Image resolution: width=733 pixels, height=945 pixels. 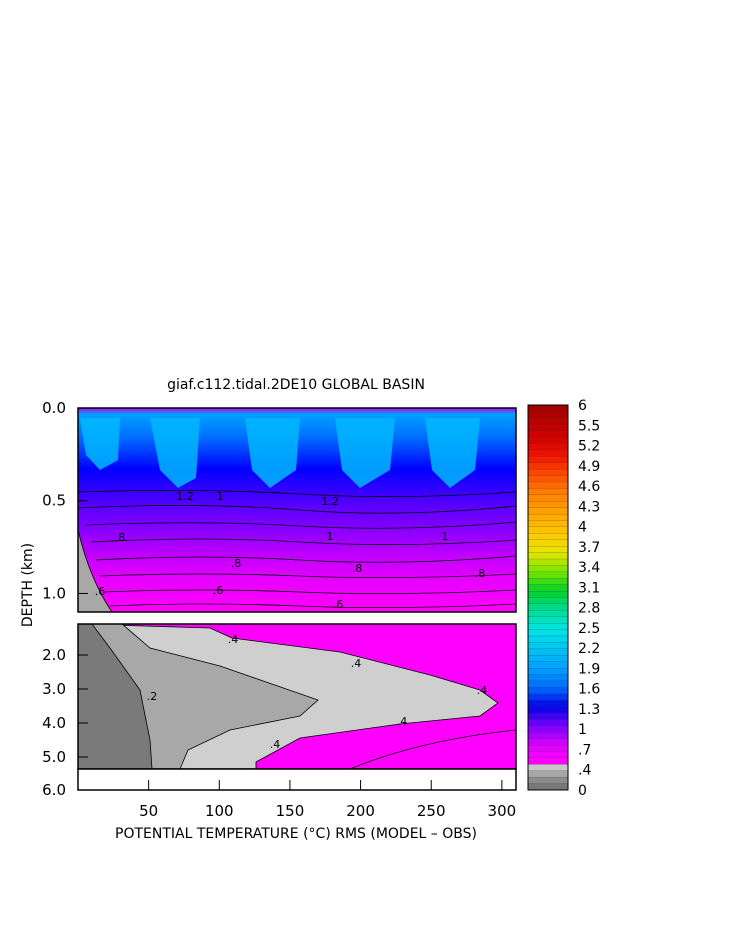 I want to click on colorbar-tick-label: .4, so click(x=584, y=771).